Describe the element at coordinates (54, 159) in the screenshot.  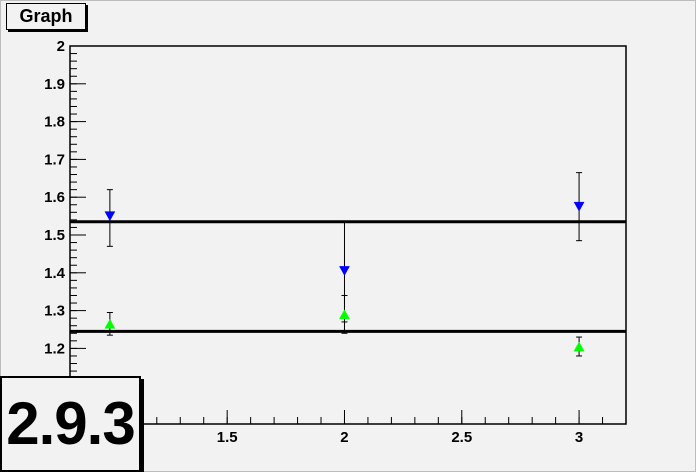
I see `y-tick-label: 1.7` at that location.